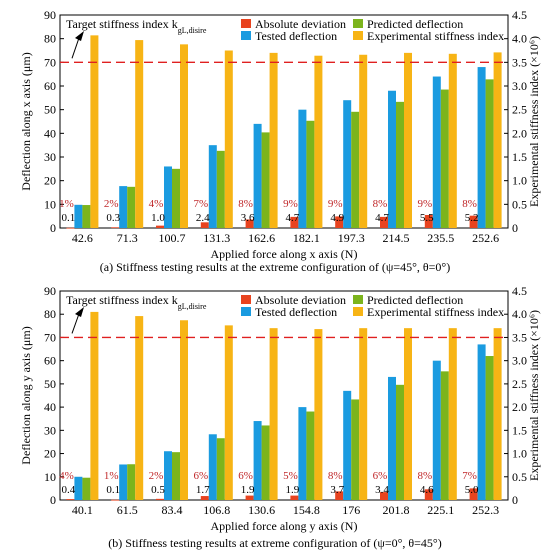  I want to click on y-tick-label: 80, so click(50, 39).